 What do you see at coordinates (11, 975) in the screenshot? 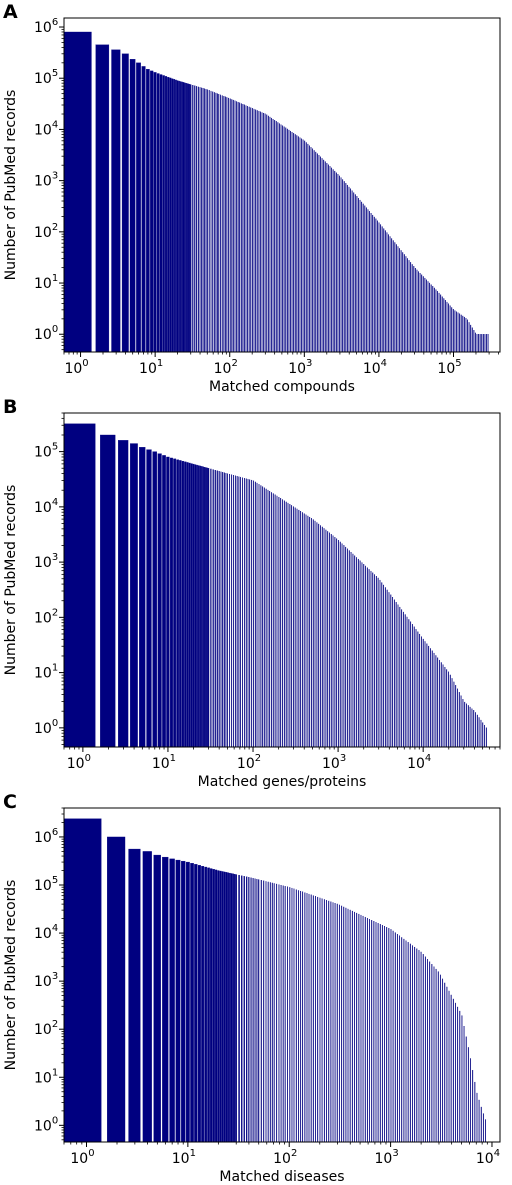
I see `y-axis-label: Number of PubMed records` at bounding box center [11, 975].